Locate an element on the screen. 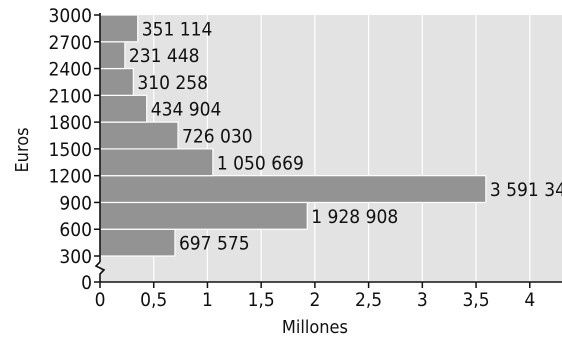 The width and height of the screenshot is (562, 340). x-tick-label: 2,5 is located at coordinates (368, 300).